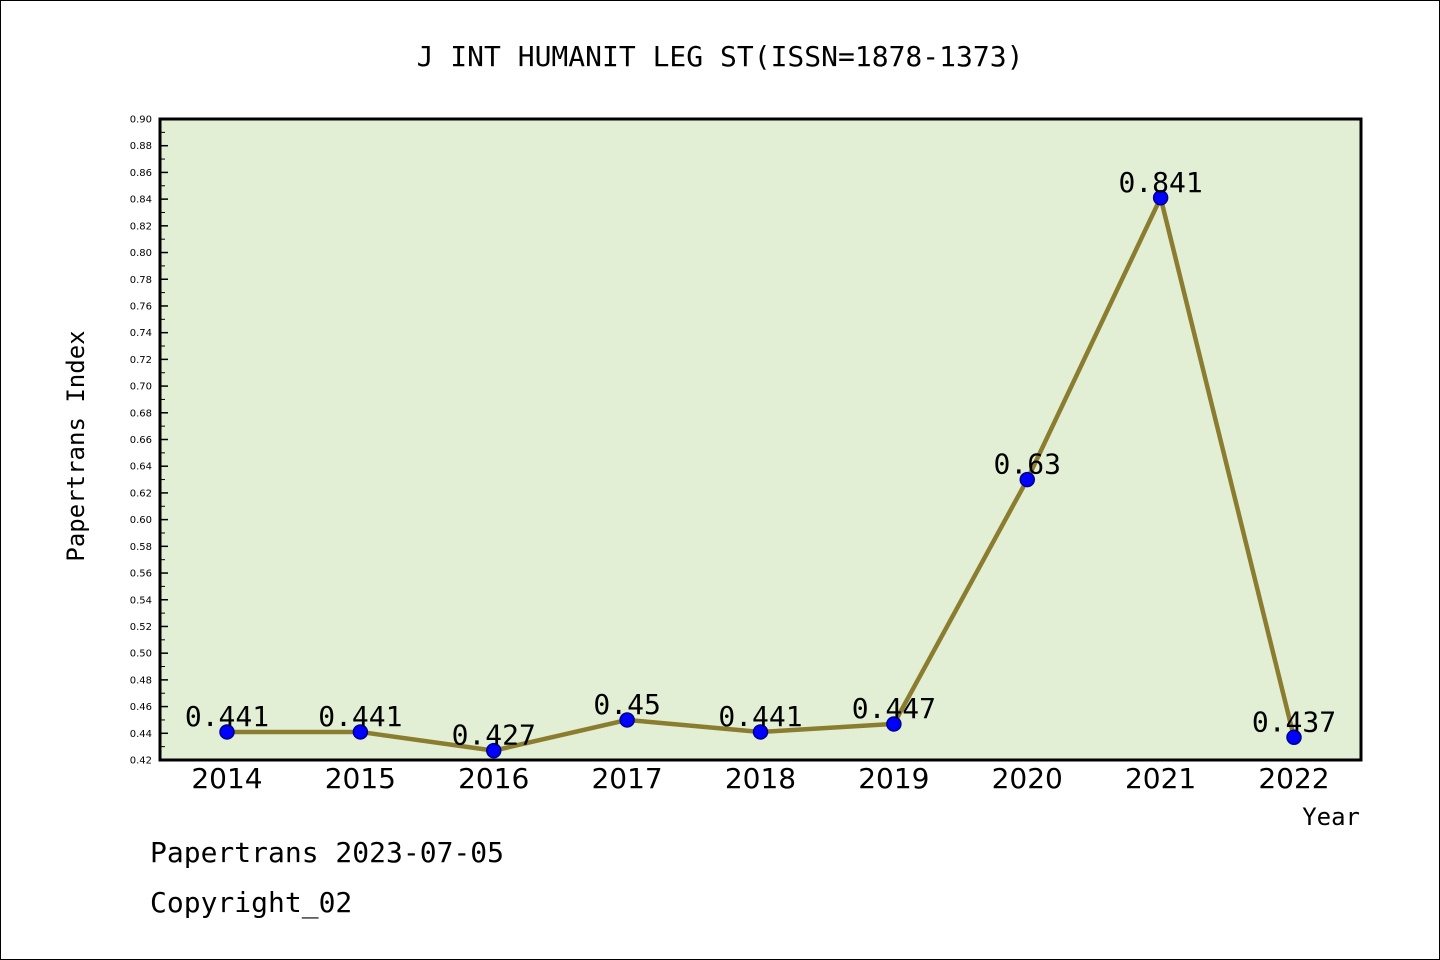 This screenshot has width=1440, height=960. What do you see at coordinates (327, 852) in the screenshot?
I see `footer-date: Papertrans 2023-07-05` at bounding box center [327, 852].